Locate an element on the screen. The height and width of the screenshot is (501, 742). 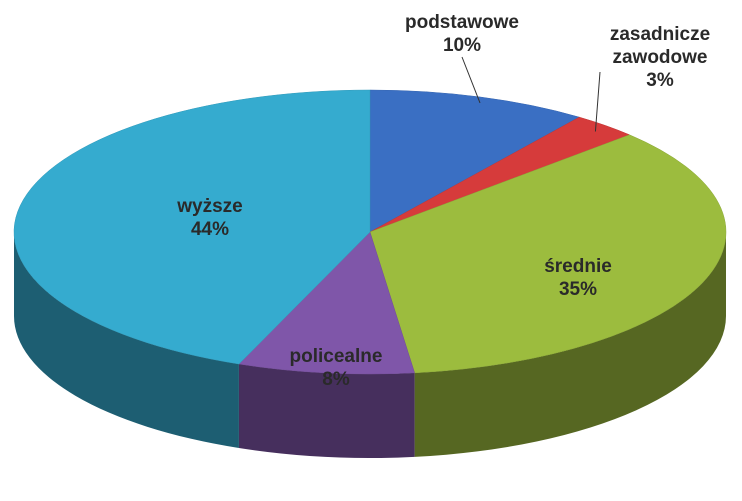
value-label: 35% is located at coordinates (578, 289).